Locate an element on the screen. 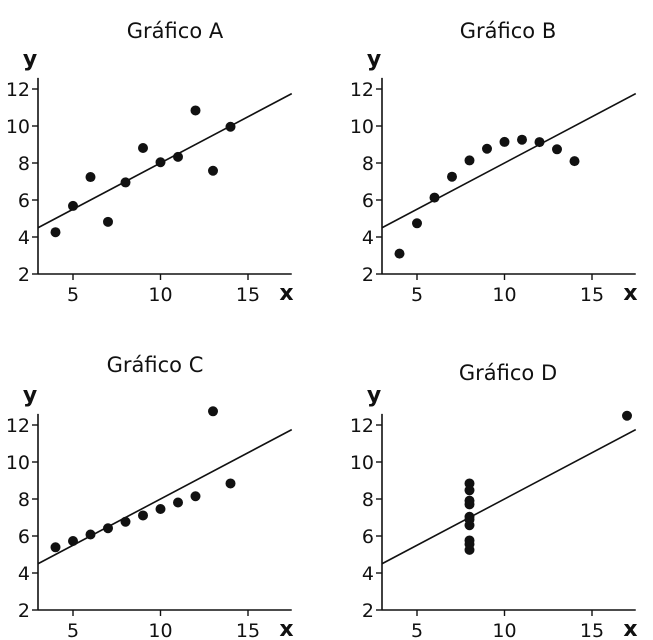  chart-title: Gráfico C is located at coordinates (155, 365).